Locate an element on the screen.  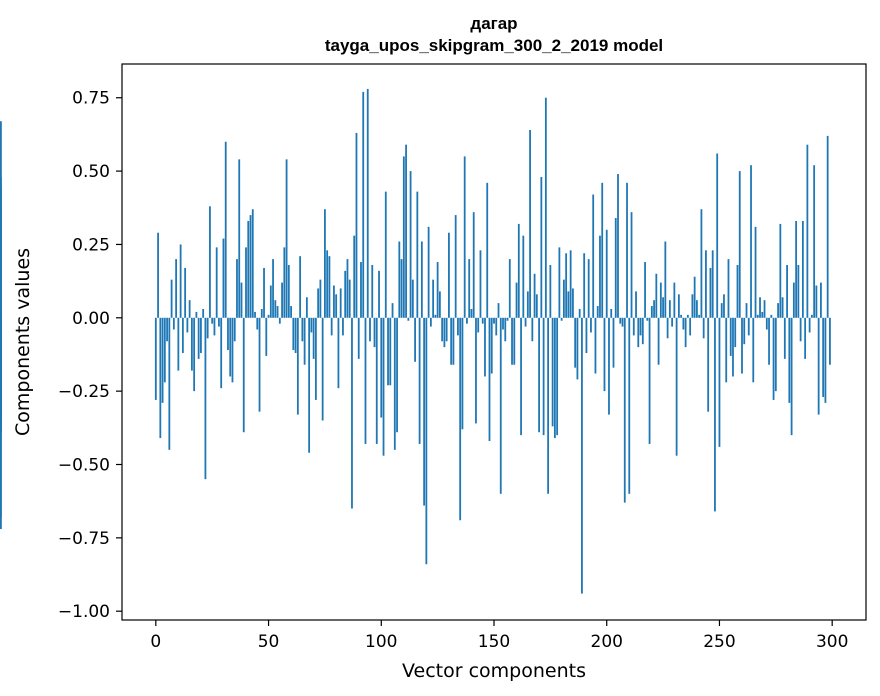
x-axis-label: Vector components is located at coordinates (494, 671).